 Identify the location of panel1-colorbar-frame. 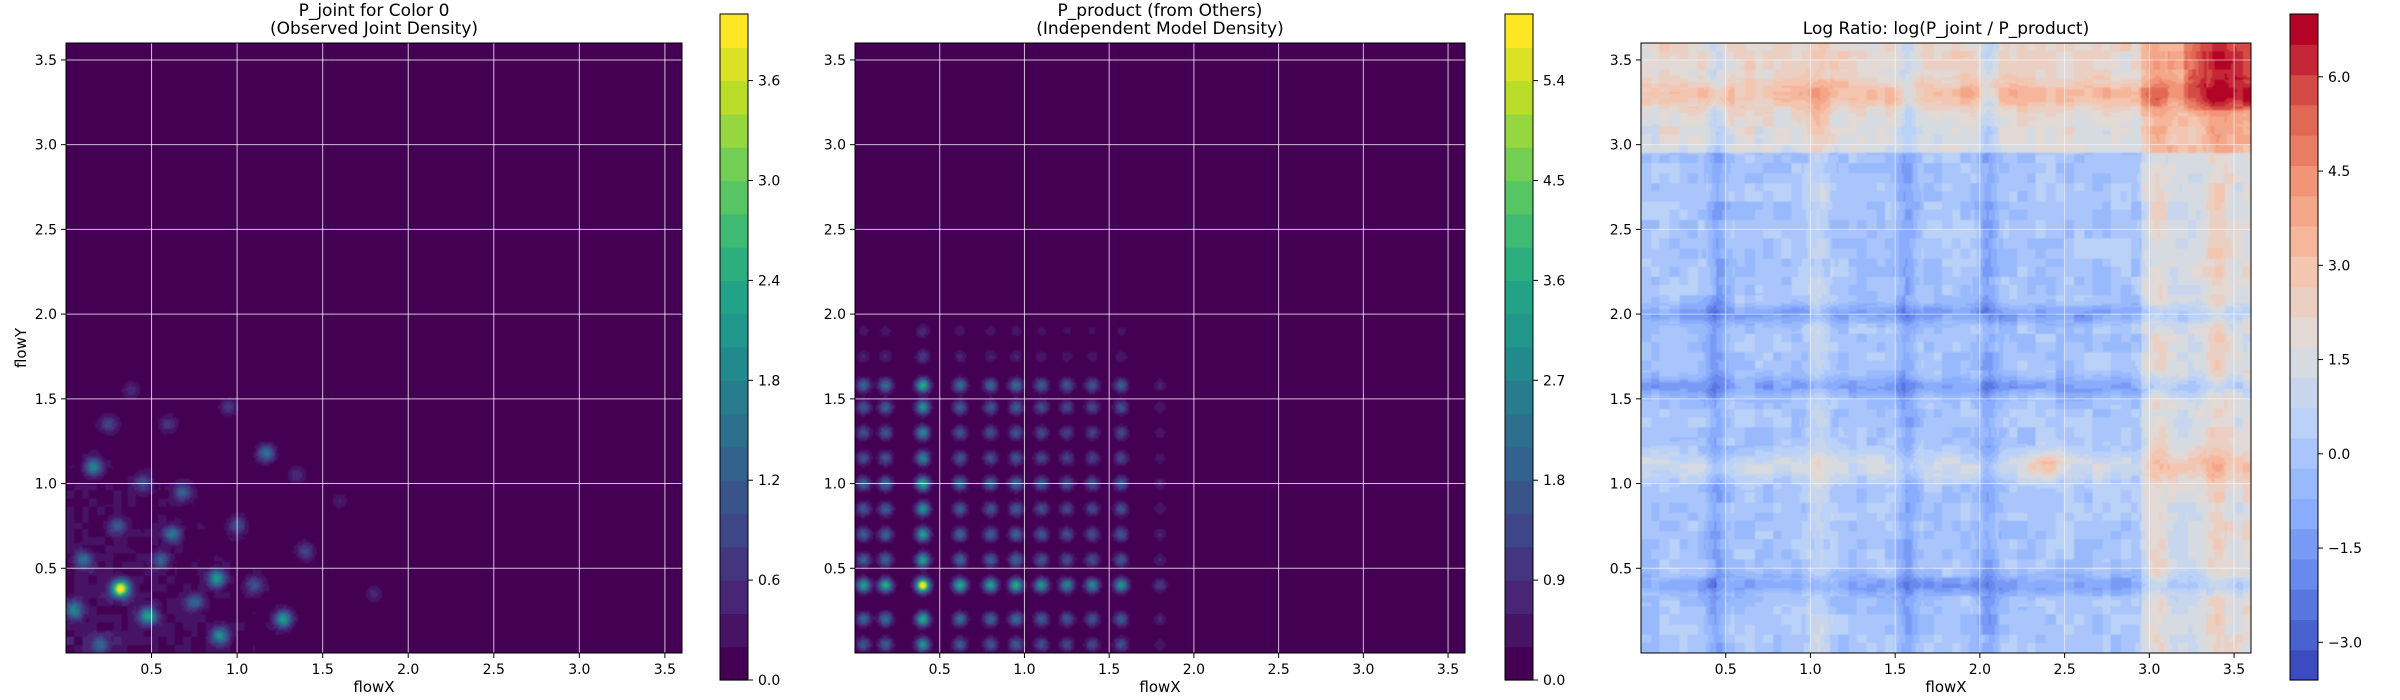
(734, 347).